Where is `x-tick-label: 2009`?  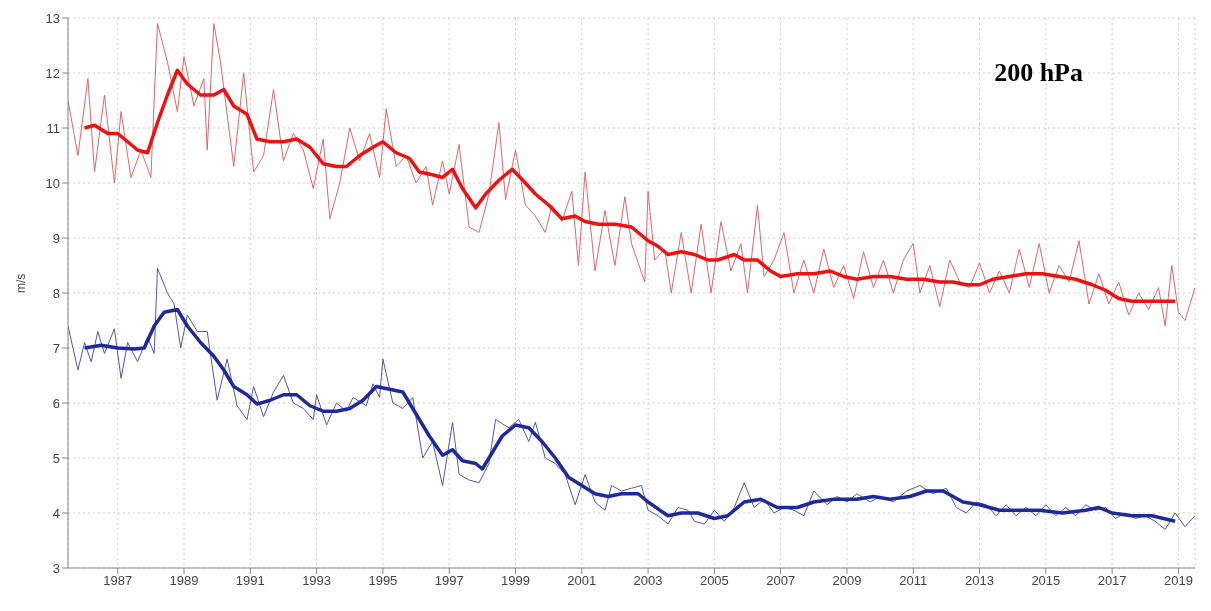 x-tick-label: 2009 is located at coordinates (847, 581).